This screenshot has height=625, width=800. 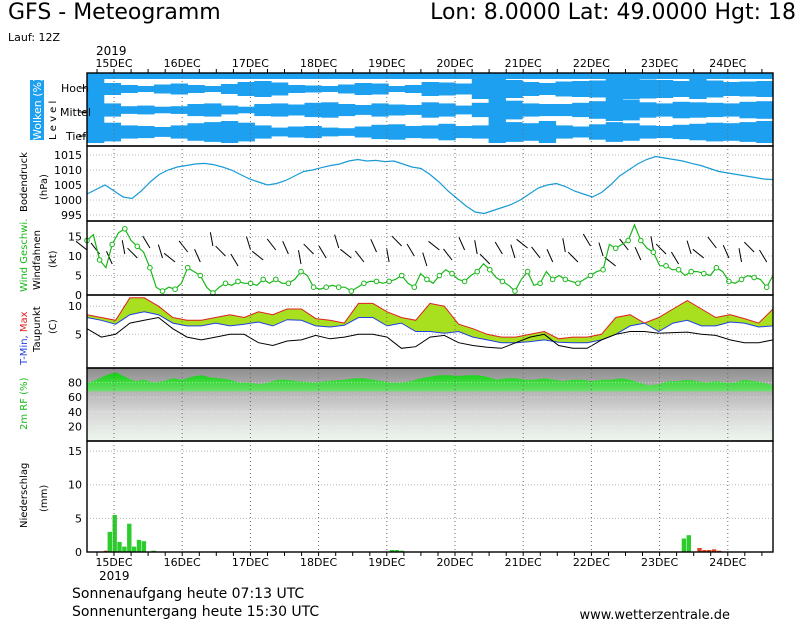 I want to click on day-label-top: 15DEC, so click(x=113, y=63).